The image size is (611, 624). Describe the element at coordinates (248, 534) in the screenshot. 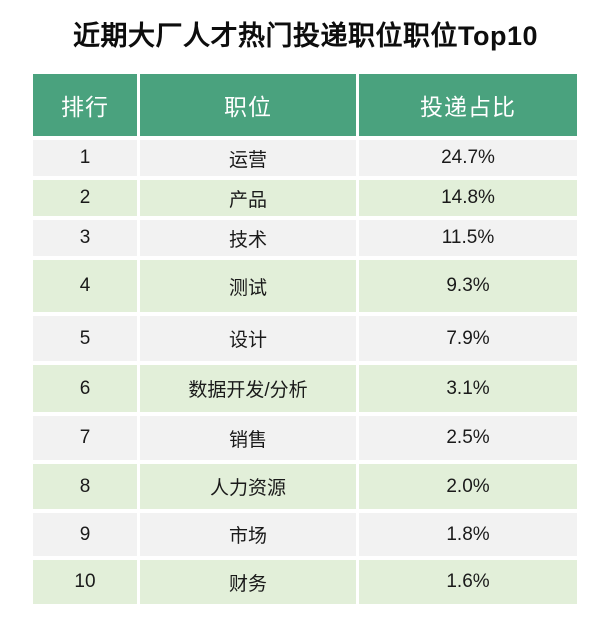

I see `position-cell: 市场` at that location.